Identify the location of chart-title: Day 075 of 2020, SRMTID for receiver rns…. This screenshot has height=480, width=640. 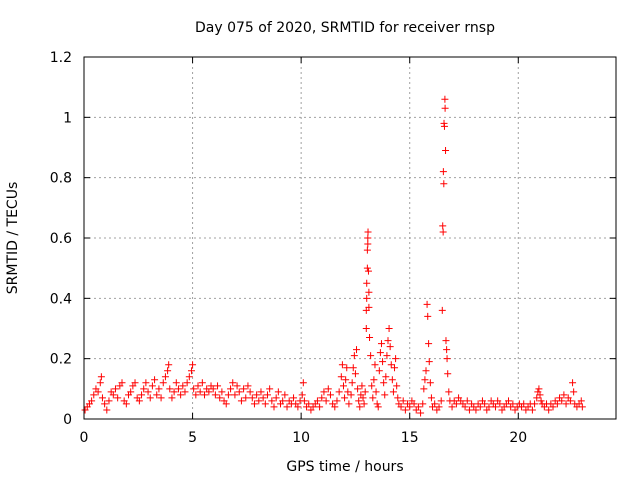
(345, 28).